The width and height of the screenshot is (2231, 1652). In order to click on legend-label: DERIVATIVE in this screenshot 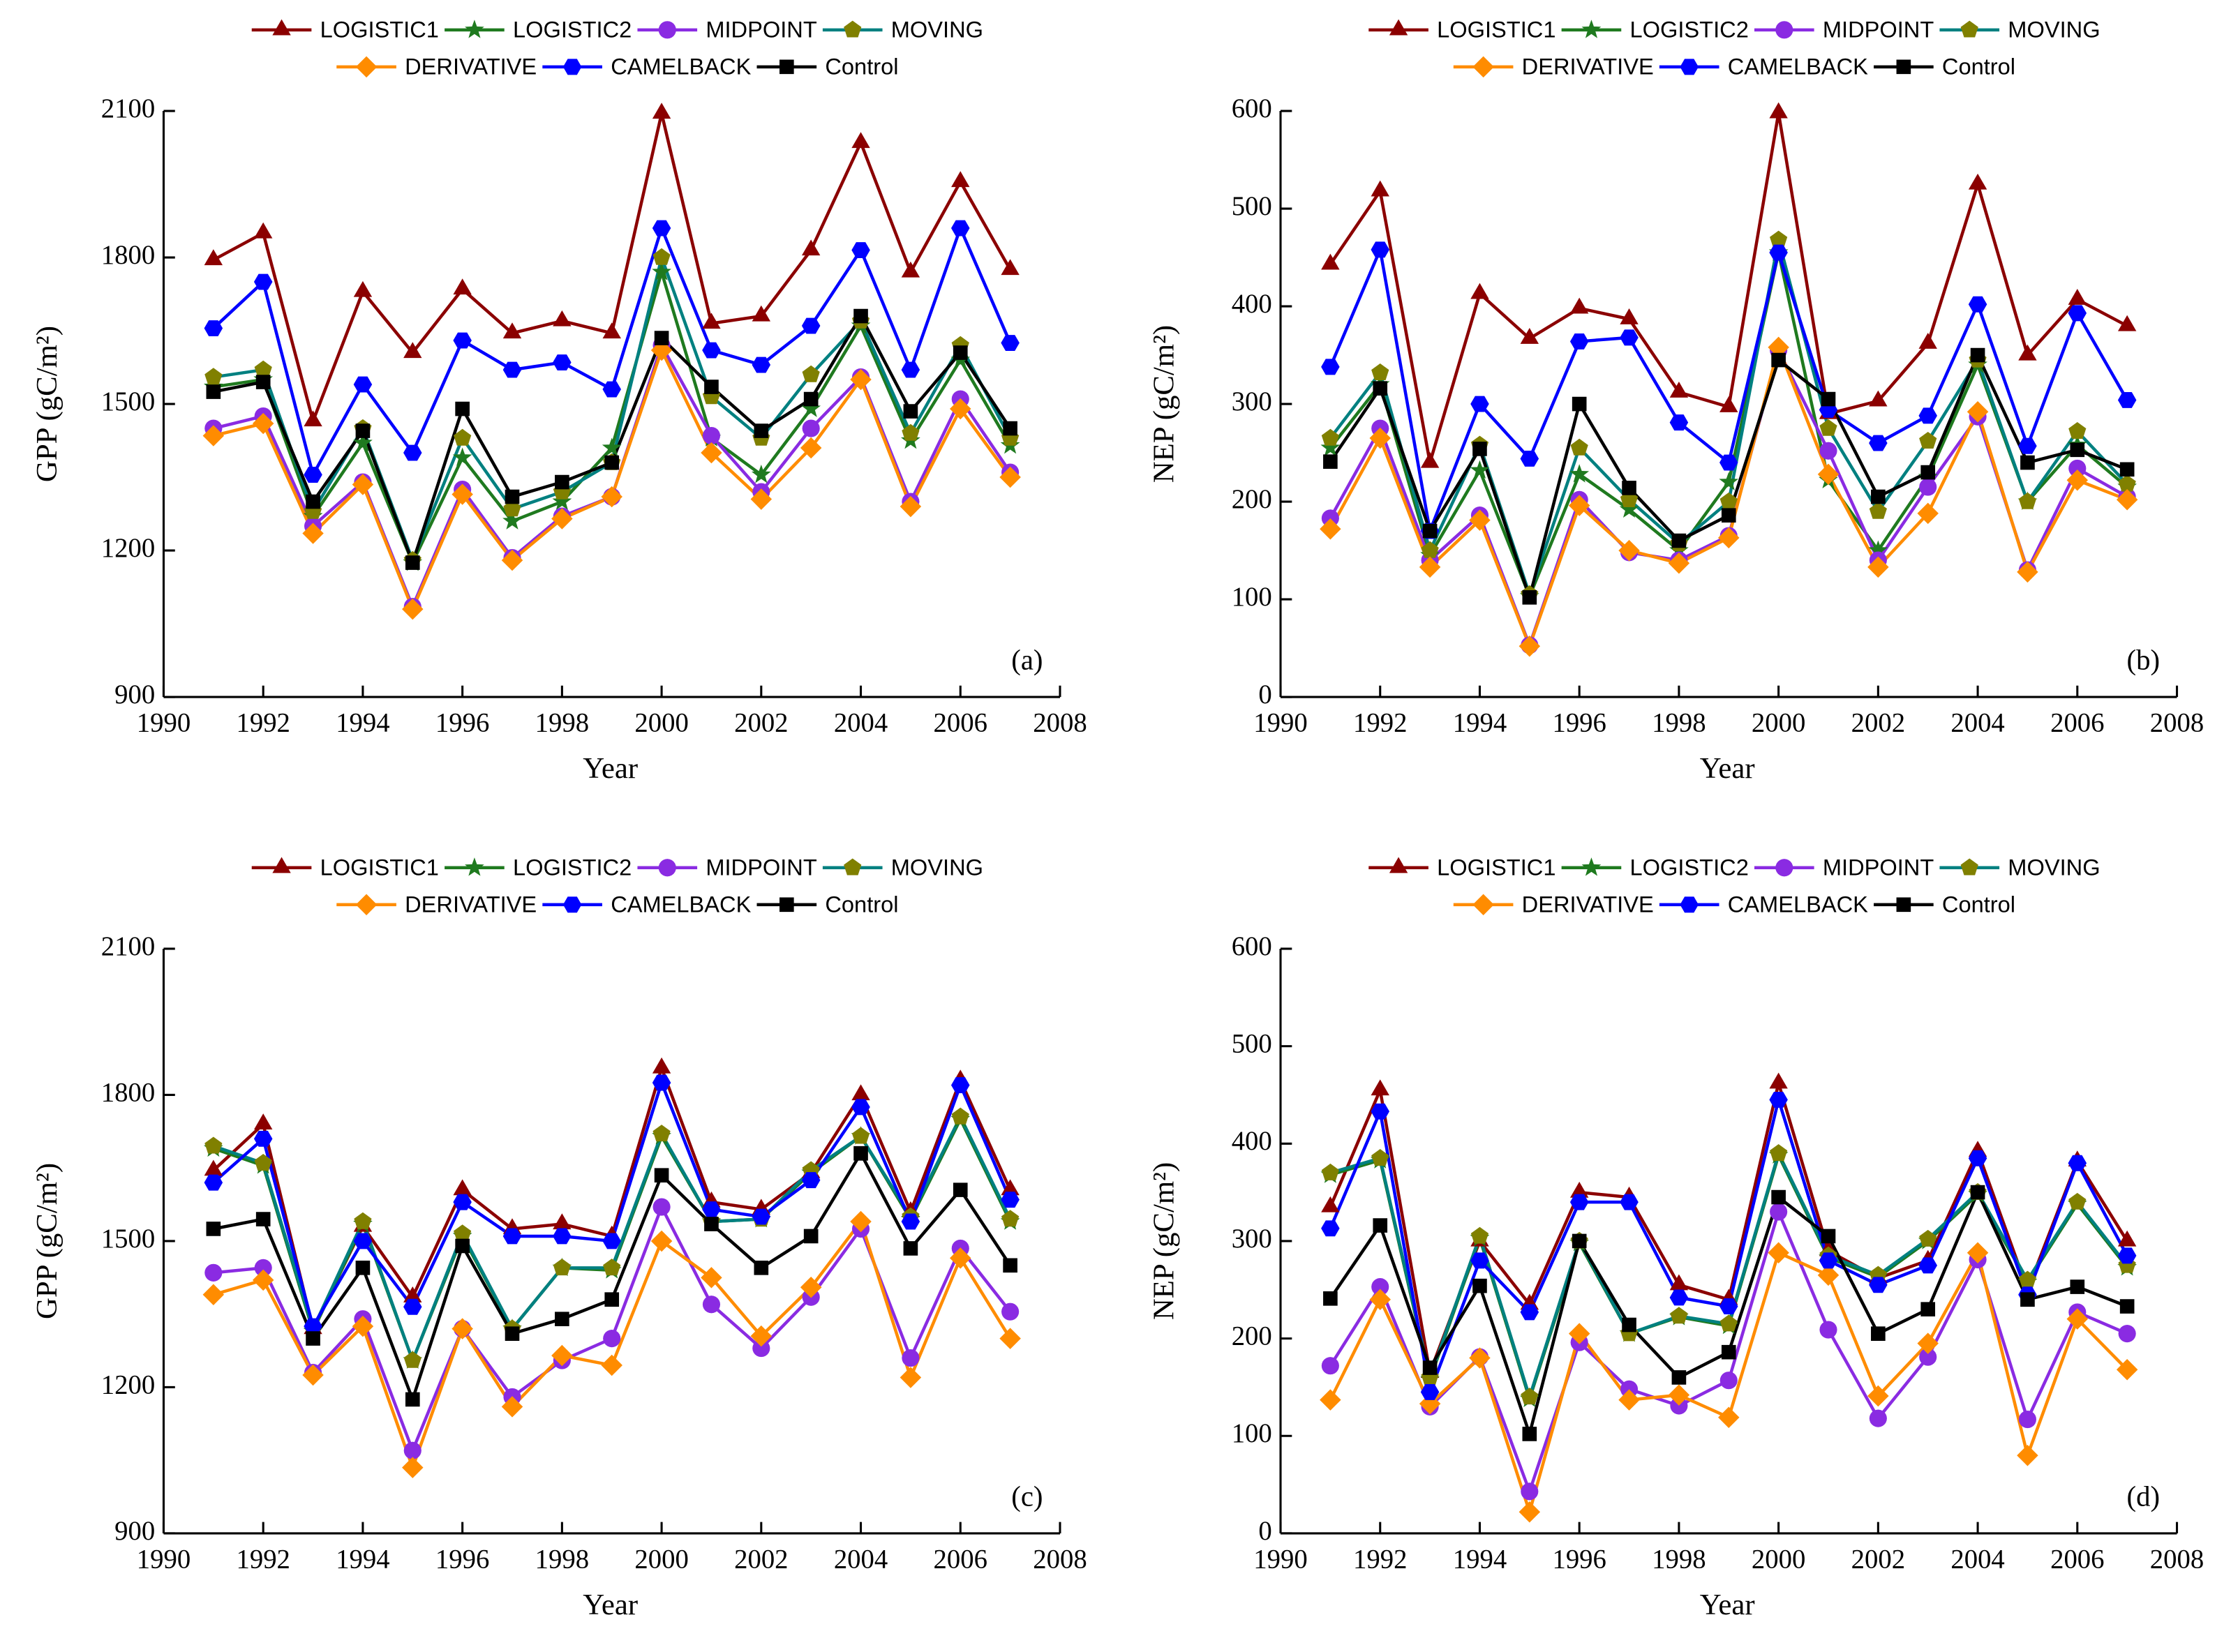, I will do `click(471, 66)`.